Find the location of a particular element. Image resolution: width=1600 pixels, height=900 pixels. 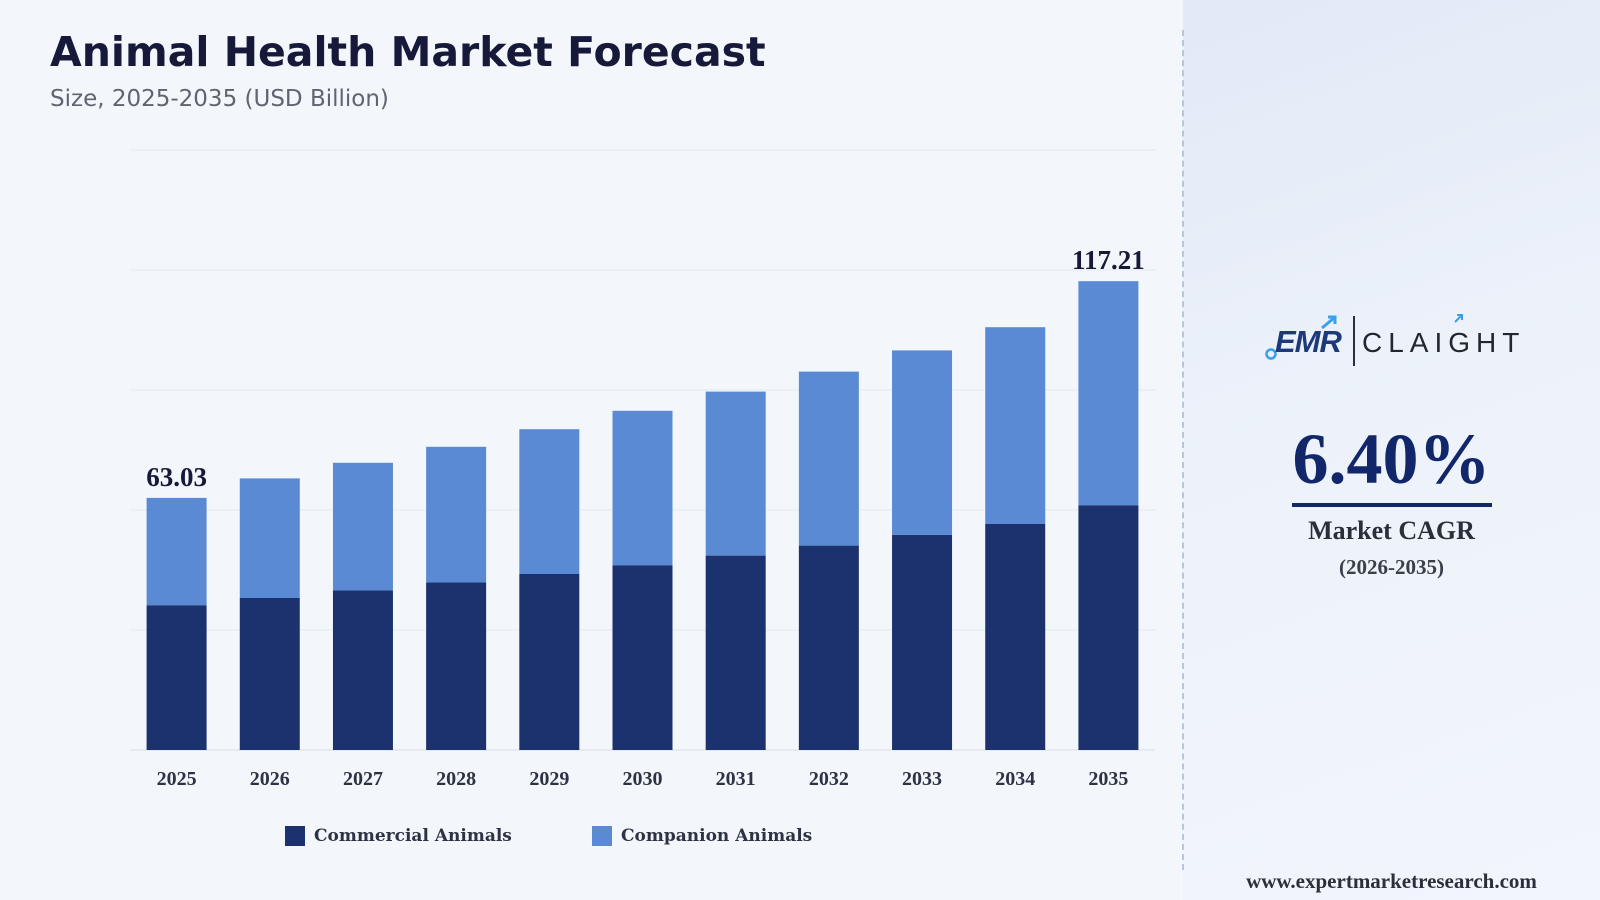

logo-separator is located at coordinates (1354, 341).